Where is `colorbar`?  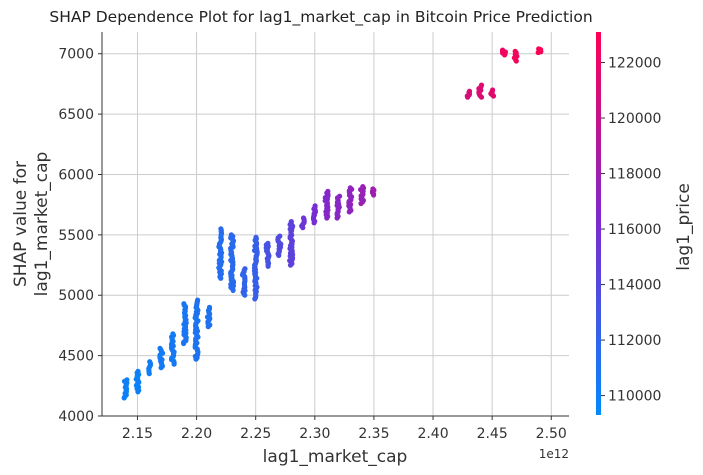 colorbar is located at coordinates (598, 223).